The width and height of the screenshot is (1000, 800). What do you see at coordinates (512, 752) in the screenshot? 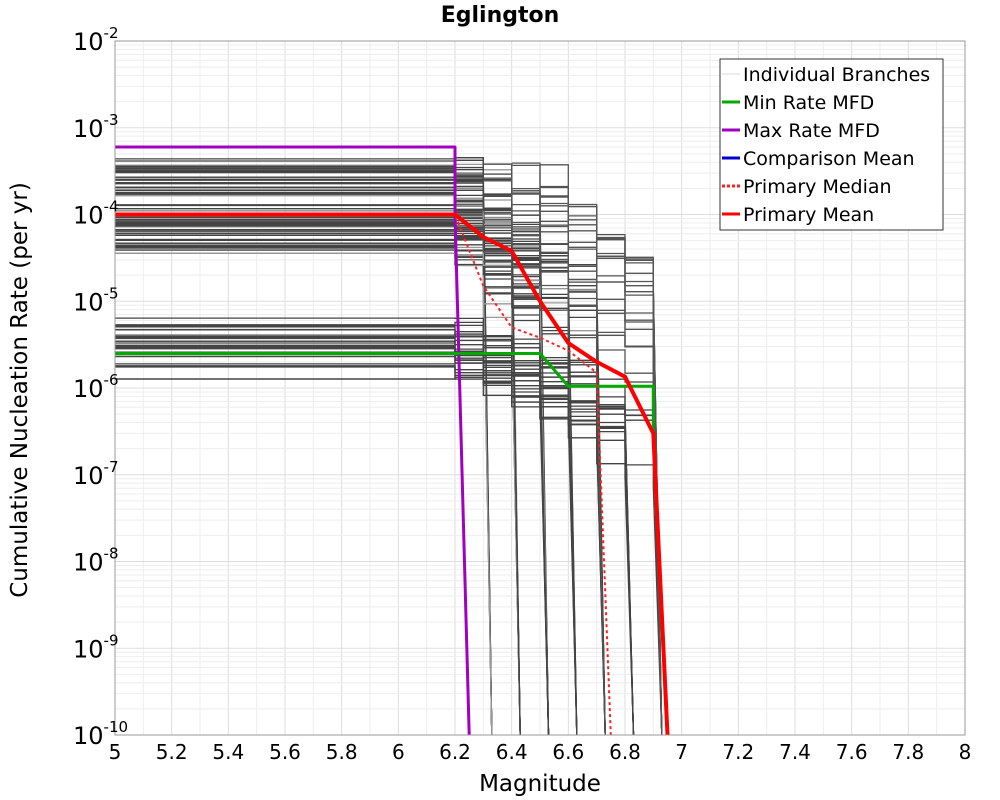
I see `x-tick-label: 6.4` at bounding box center [512, 752].